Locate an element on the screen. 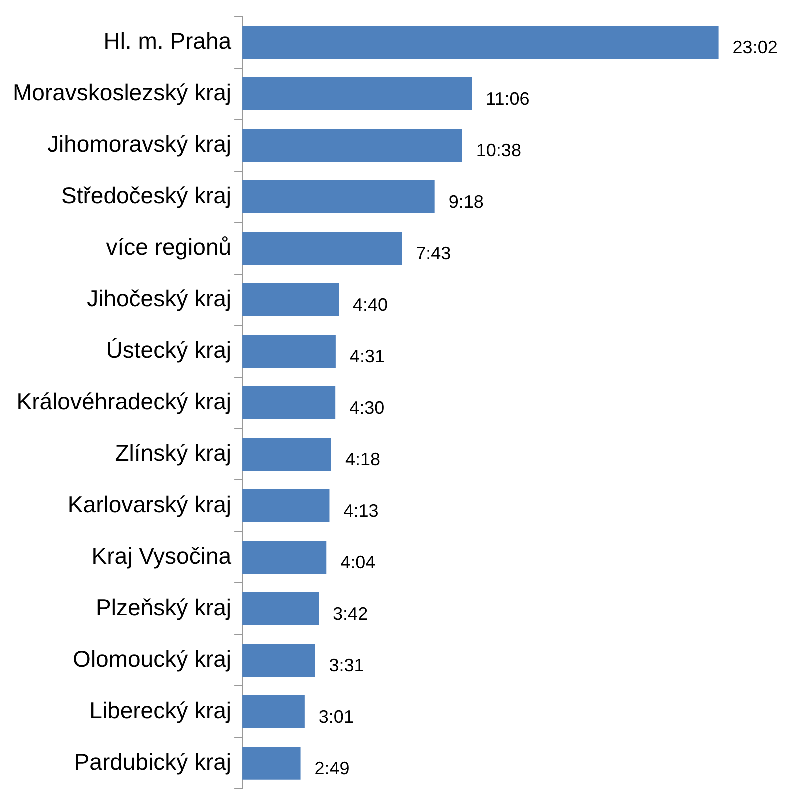 This screenshot has height=806, width=800. data-label: 2:49 is located at coordinates (332, 768).